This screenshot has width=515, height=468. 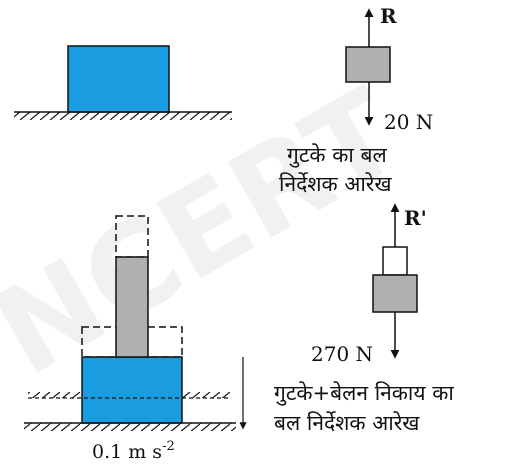 I want to click on bottom-caption-line2: बल निर्देशक आरेख, so click(x=347, y=423).